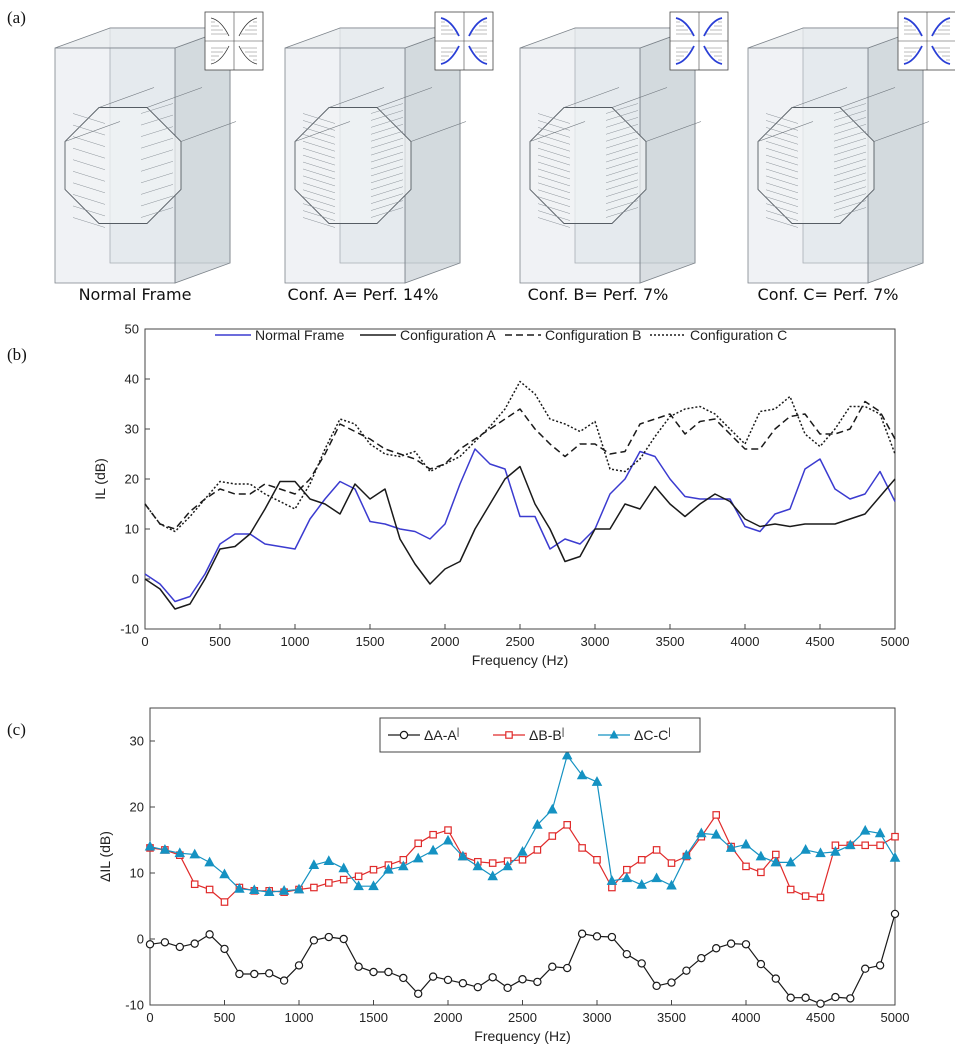 The height and width of the screenshot is (1059, 955). Describe the element at coordinates (671, 1017) in the screenshot. I see `x-tick-label: 3500` at that location.